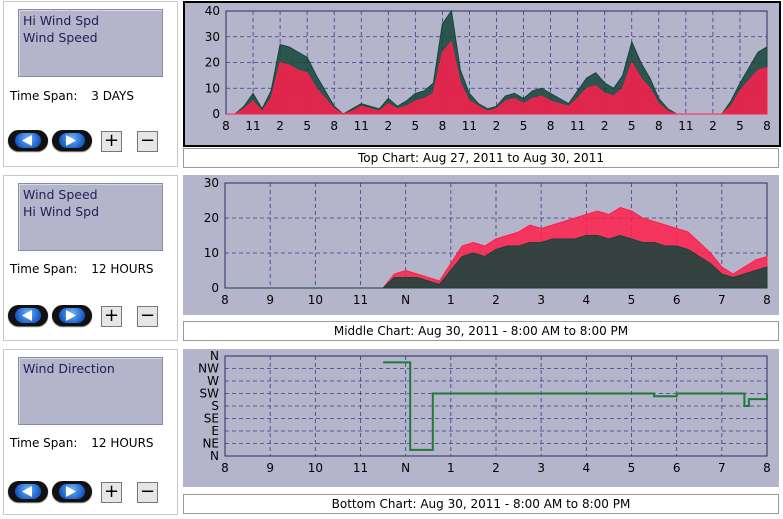  Describe the element at coordinates (481, 158) in the screenshot. I see `top-chart-caption: Top Chart: Aug 27, 2011 to Aug 30, 2011` at that location.